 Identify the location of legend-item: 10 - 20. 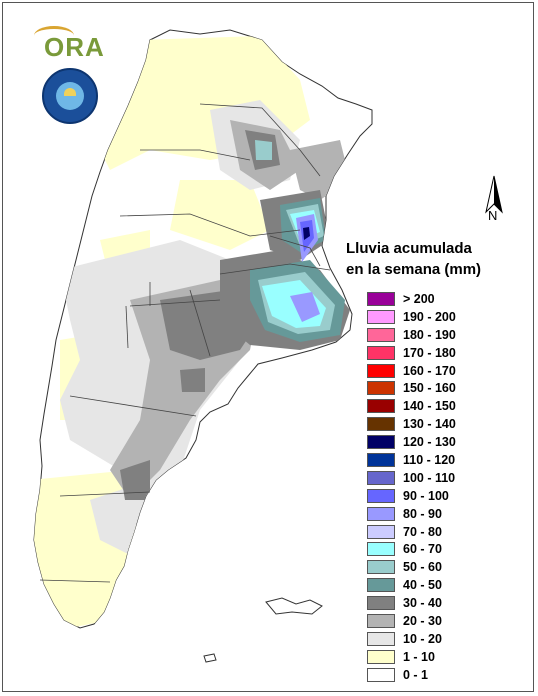
(411, 639).